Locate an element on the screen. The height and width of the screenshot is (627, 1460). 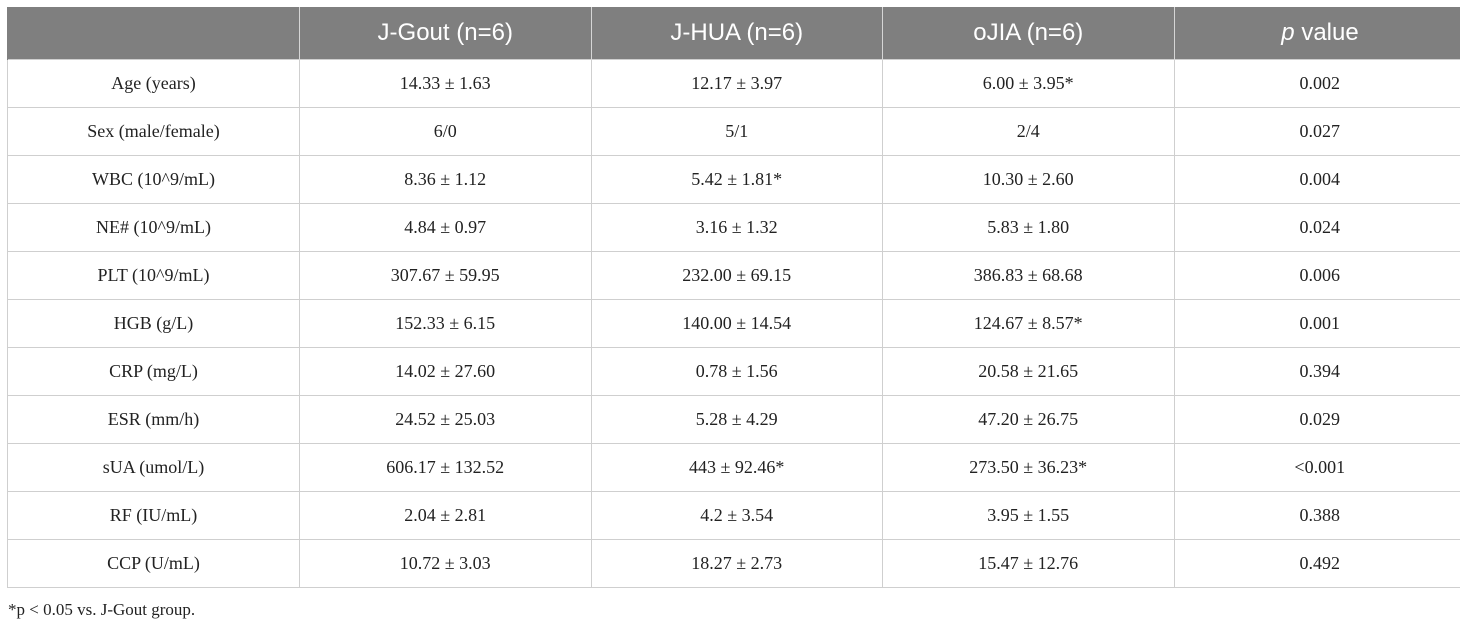
header-cell-p-value: p value is located at coordinates (1316, 33).